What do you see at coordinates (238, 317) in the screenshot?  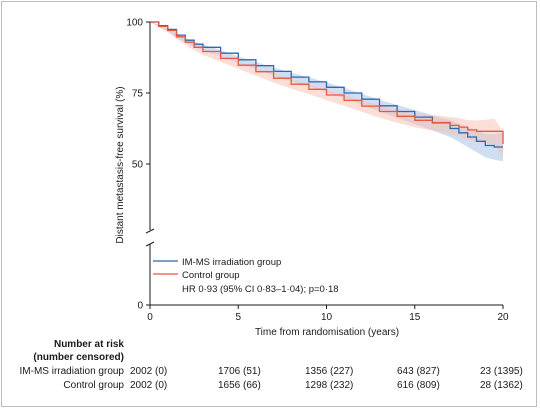 I see `x-tick-label: 5` at bounding box center [238, 317].